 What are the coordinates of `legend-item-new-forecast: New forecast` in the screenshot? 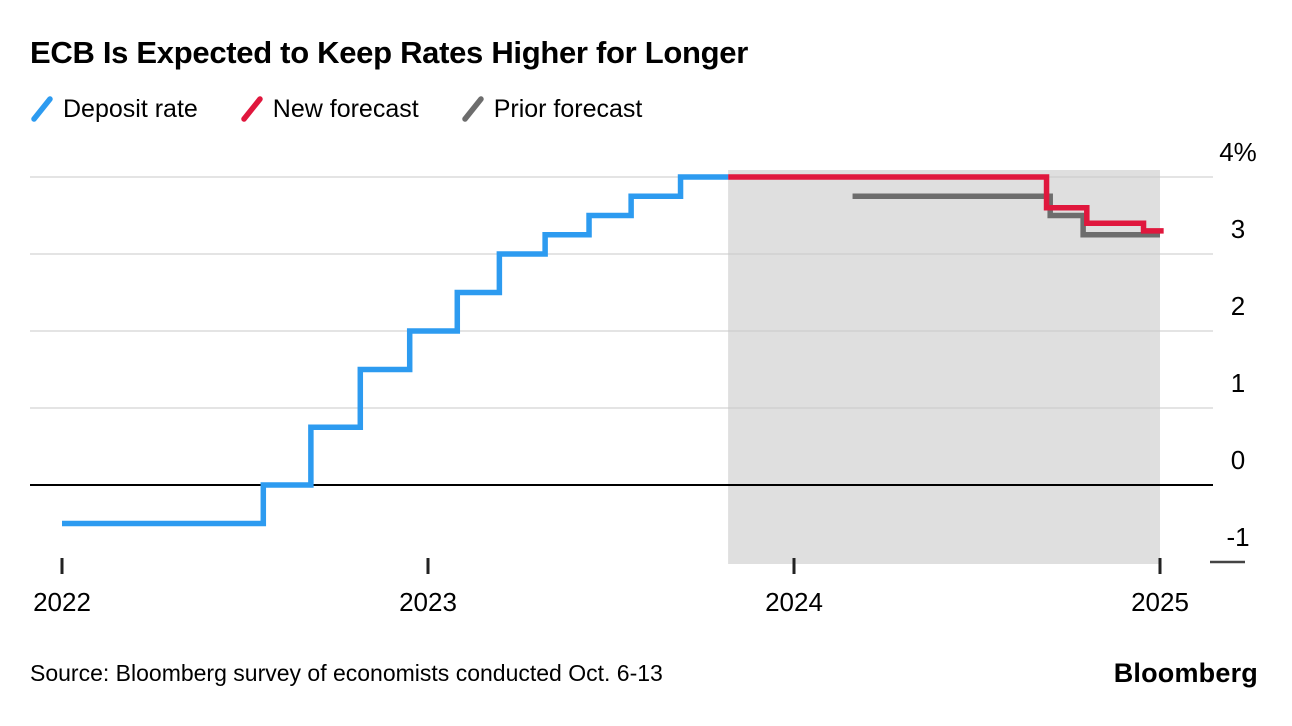 It's located at (329, 109).